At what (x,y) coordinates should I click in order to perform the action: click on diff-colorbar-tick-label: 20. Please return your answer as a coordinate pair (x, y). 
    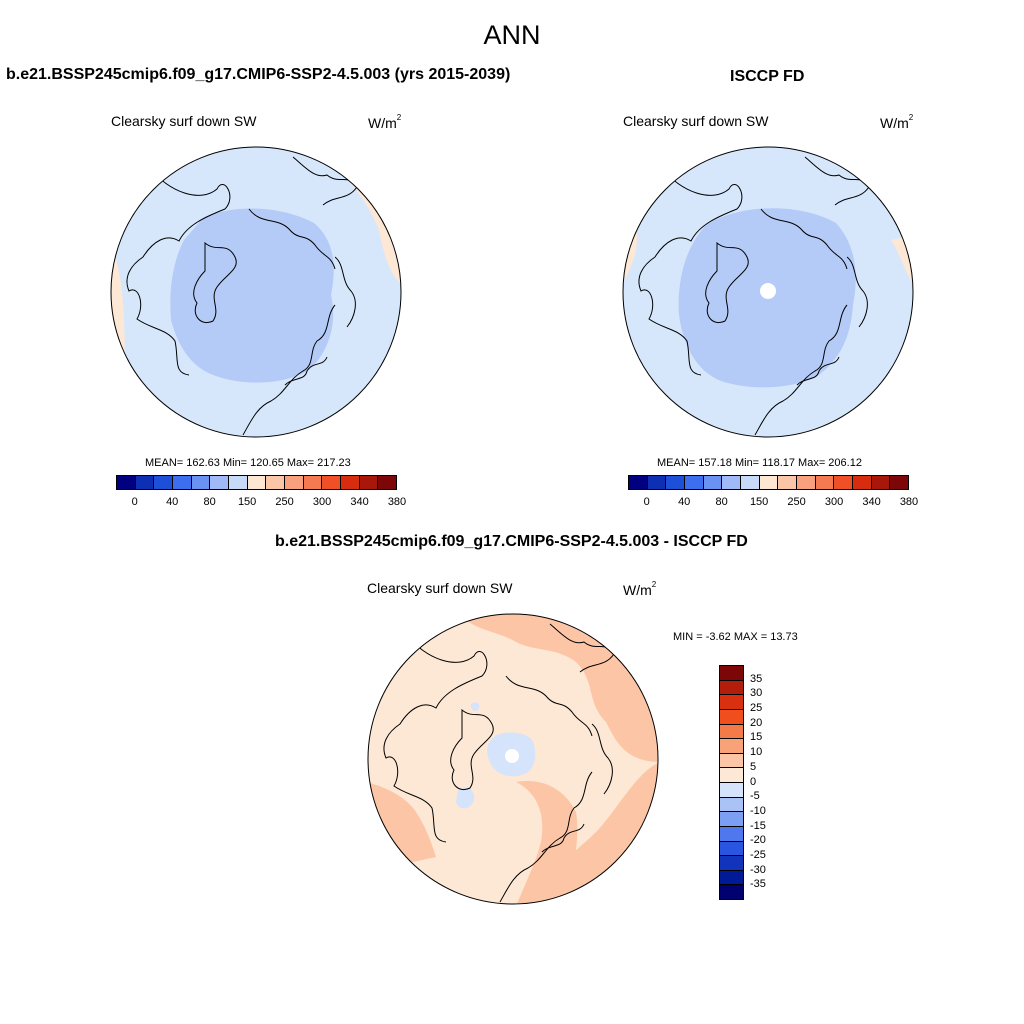
    Looking at the image, I should click on (756, 722).